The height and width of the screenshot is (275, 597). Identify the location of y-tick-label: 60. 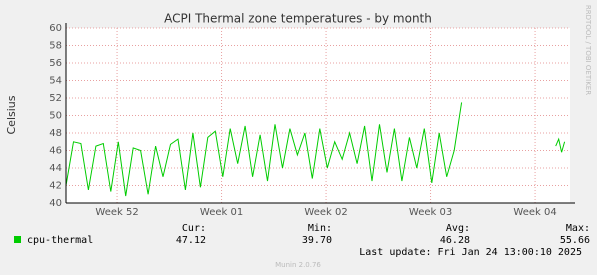
(55, 28).